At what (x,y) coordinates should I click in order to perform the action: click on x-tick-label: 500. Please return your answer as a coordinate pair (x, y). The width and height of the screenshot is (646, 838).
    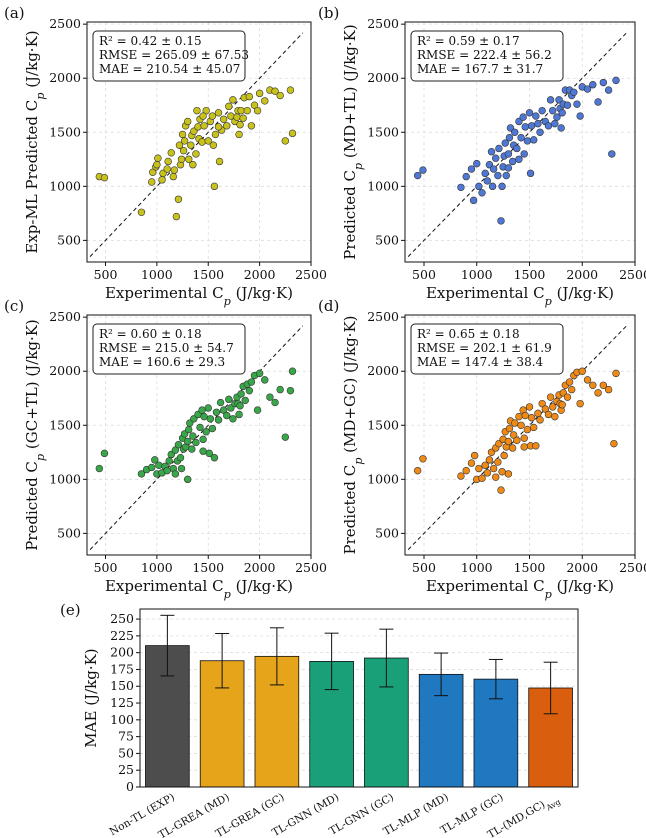
    Looking at the image, I should click on (106, 567).